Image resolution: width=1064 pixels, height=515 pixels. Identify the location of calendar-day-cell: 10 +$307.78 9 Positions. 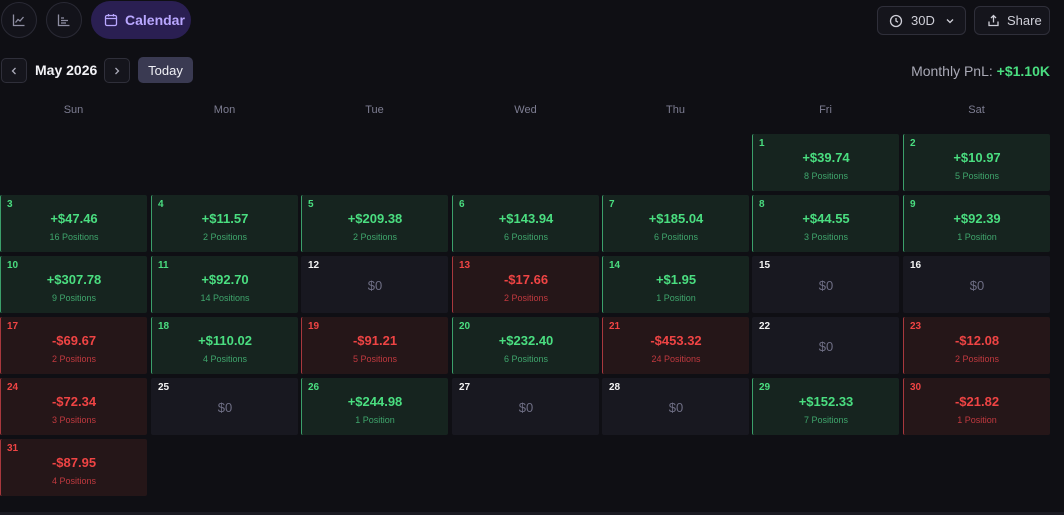
(73, 284).